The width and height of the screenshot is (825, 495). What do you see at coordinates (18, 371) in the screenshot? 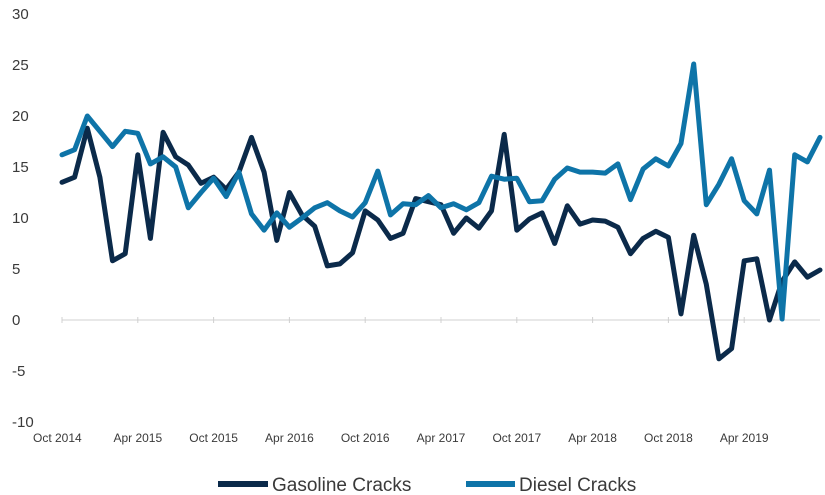
I see `y-tick-label: -5` at bounding box center [18, 371].